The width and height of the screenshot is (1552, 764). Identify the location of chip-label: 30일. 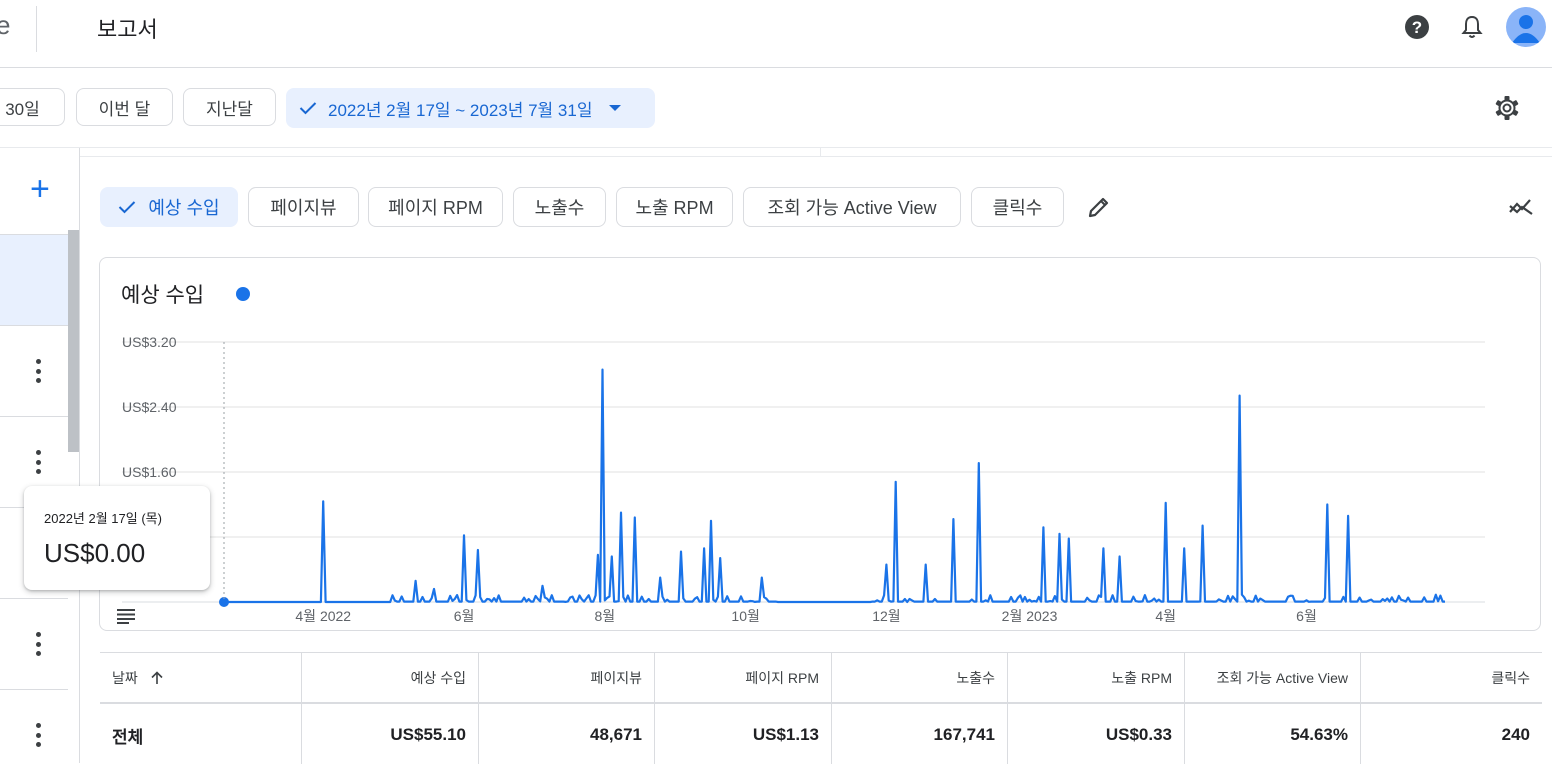
(22, 109).